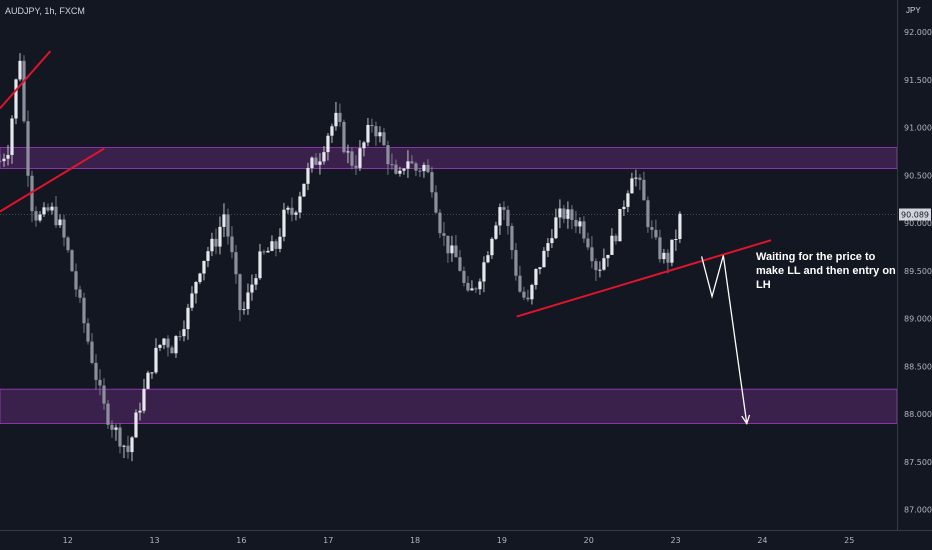 The width and height of the screenshot is (932, 550). Describe the element at coordinates (913, 10) in the screenshot. I see `currency-label: JPY` at that location.